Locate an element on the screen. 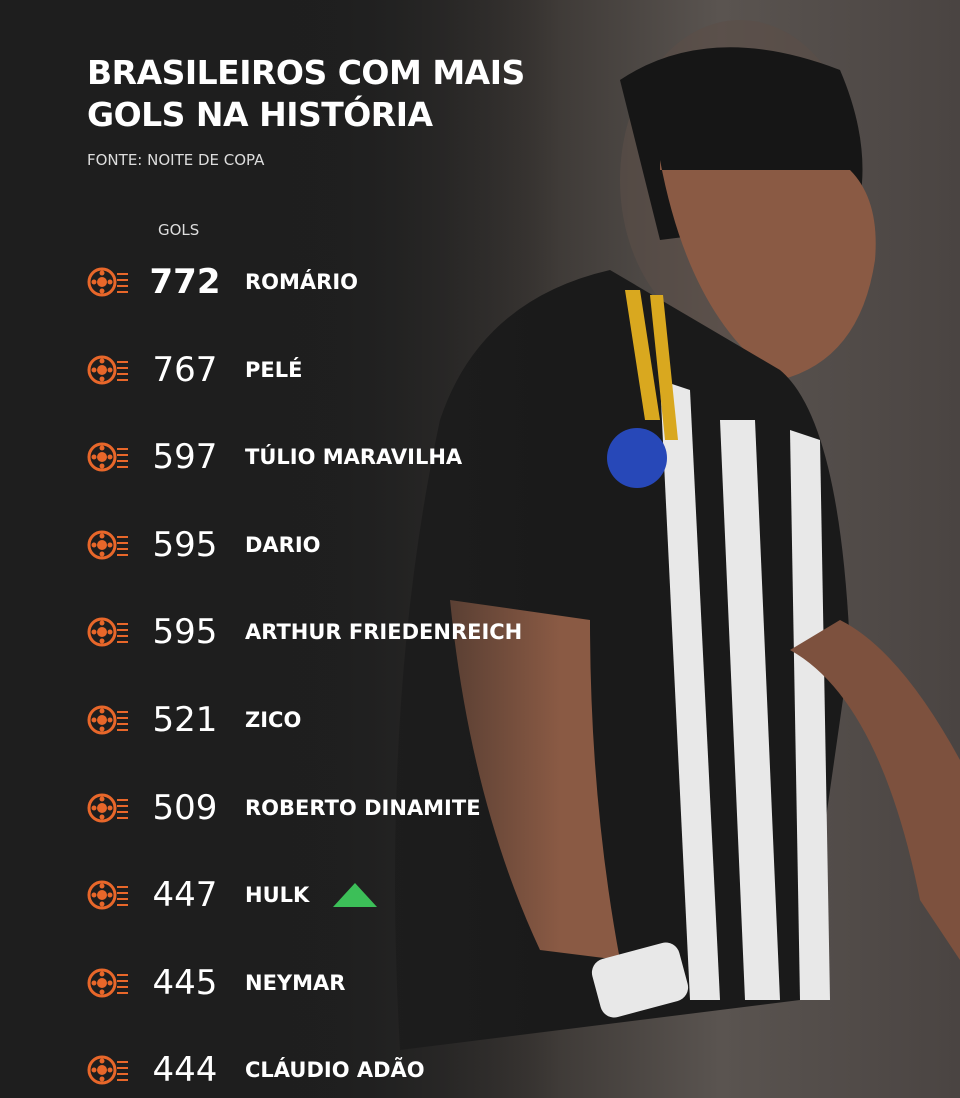 This screenshot has height=1098, width=960. page-title: BRASILEIROS COM MAIS GOLS NA HISTÓRIA is located at coordinates (306, 94).